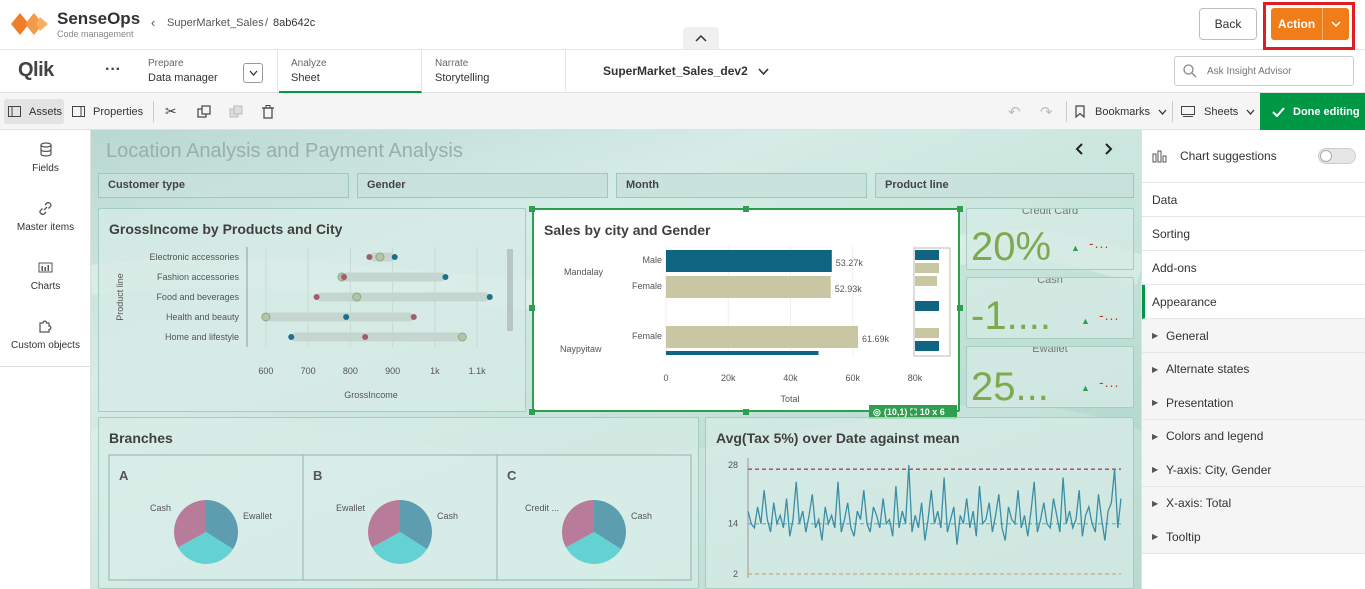 Image resolution: width=1365 pixels, height=589 pixels. What do you see at coordinates (1075, 248) in the screenshot?
I see `trend-up-icon: ▲` at bounding box center [1075, 248].